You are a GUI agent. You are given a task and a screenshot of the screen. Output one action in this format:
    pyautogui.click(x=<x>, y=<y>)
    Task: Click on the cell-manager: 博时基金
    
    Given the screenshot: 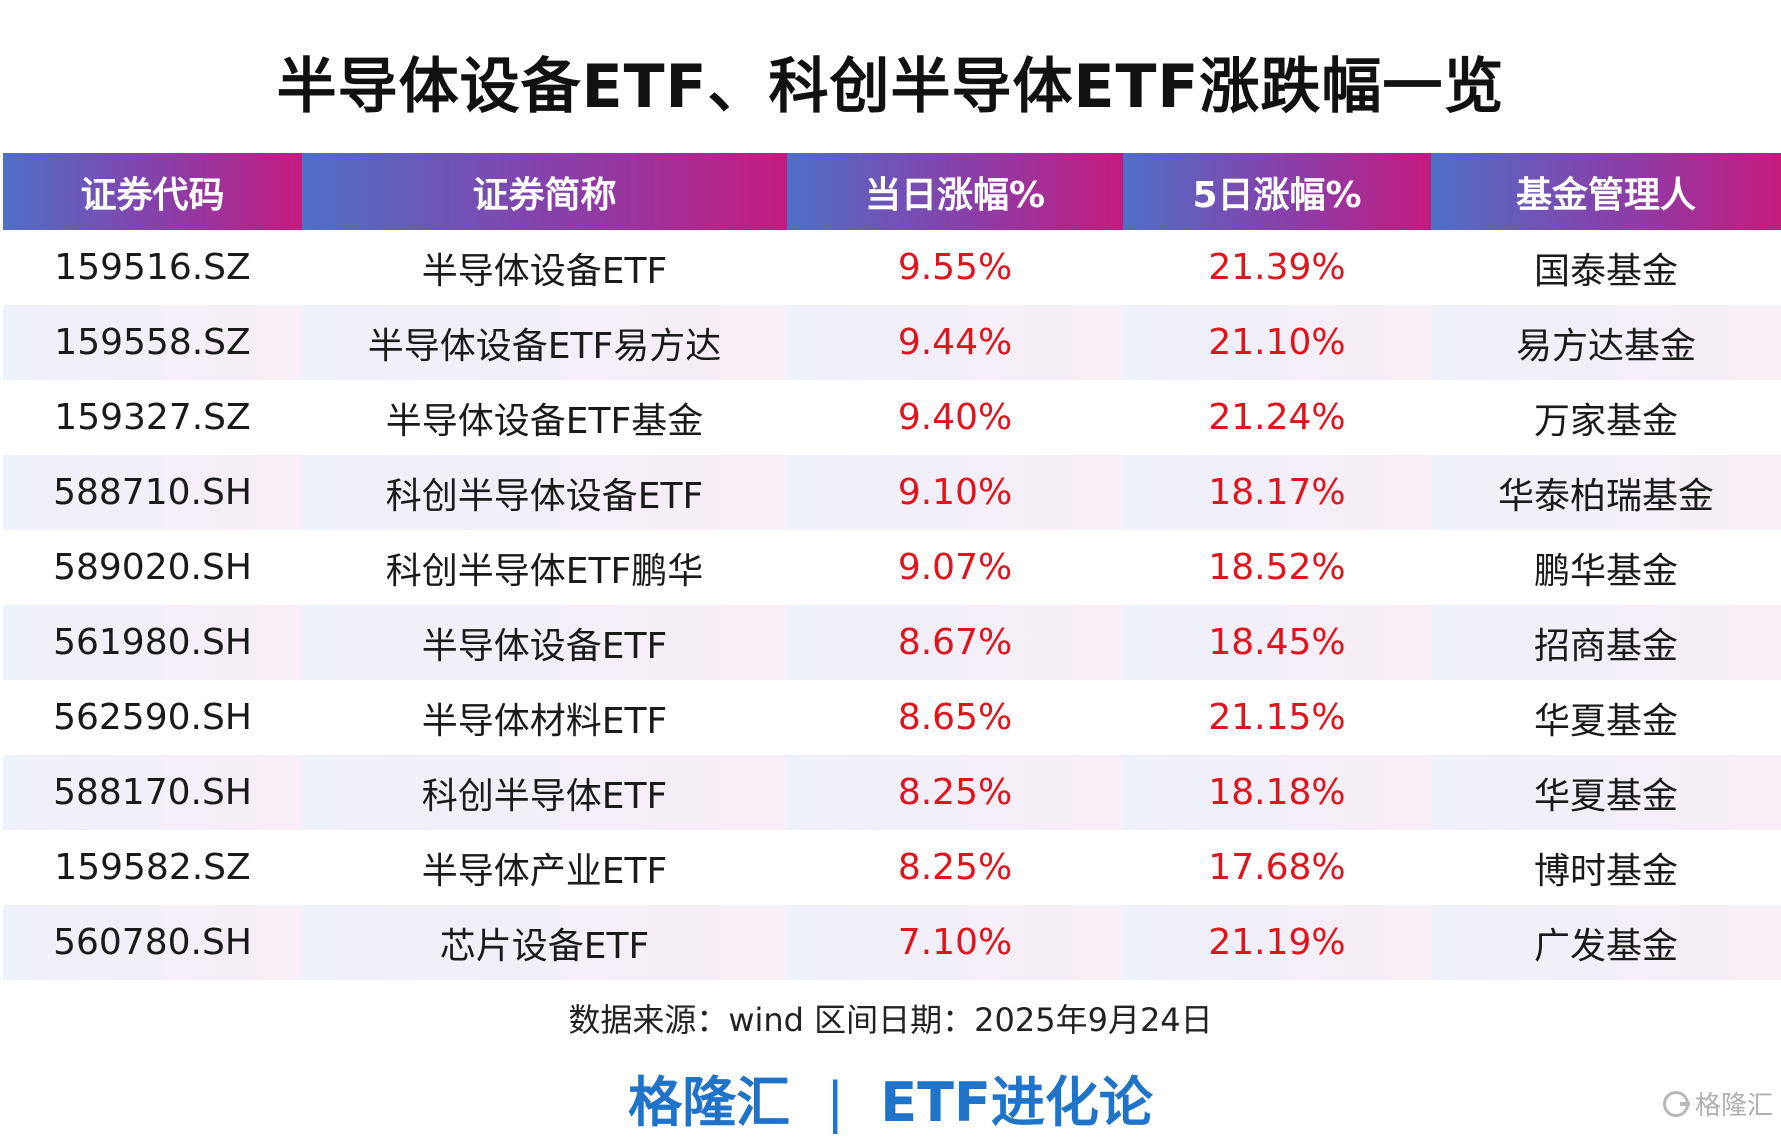 What is the action you would take?
    pyautogui.click(x=1606, y=867)
    